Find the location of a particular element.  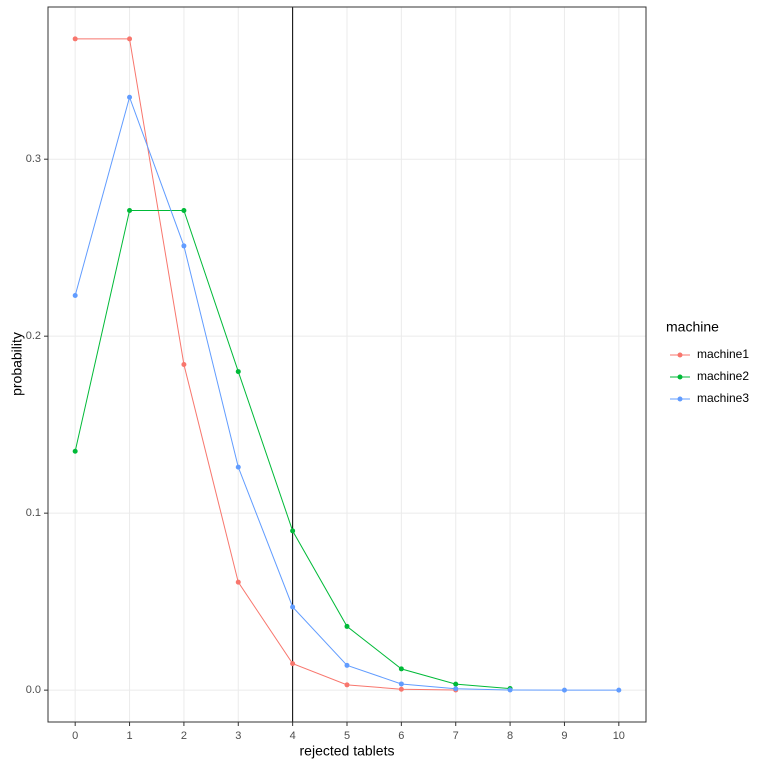

y-tick-label: 0.2 is located at coordinates (33, 336).